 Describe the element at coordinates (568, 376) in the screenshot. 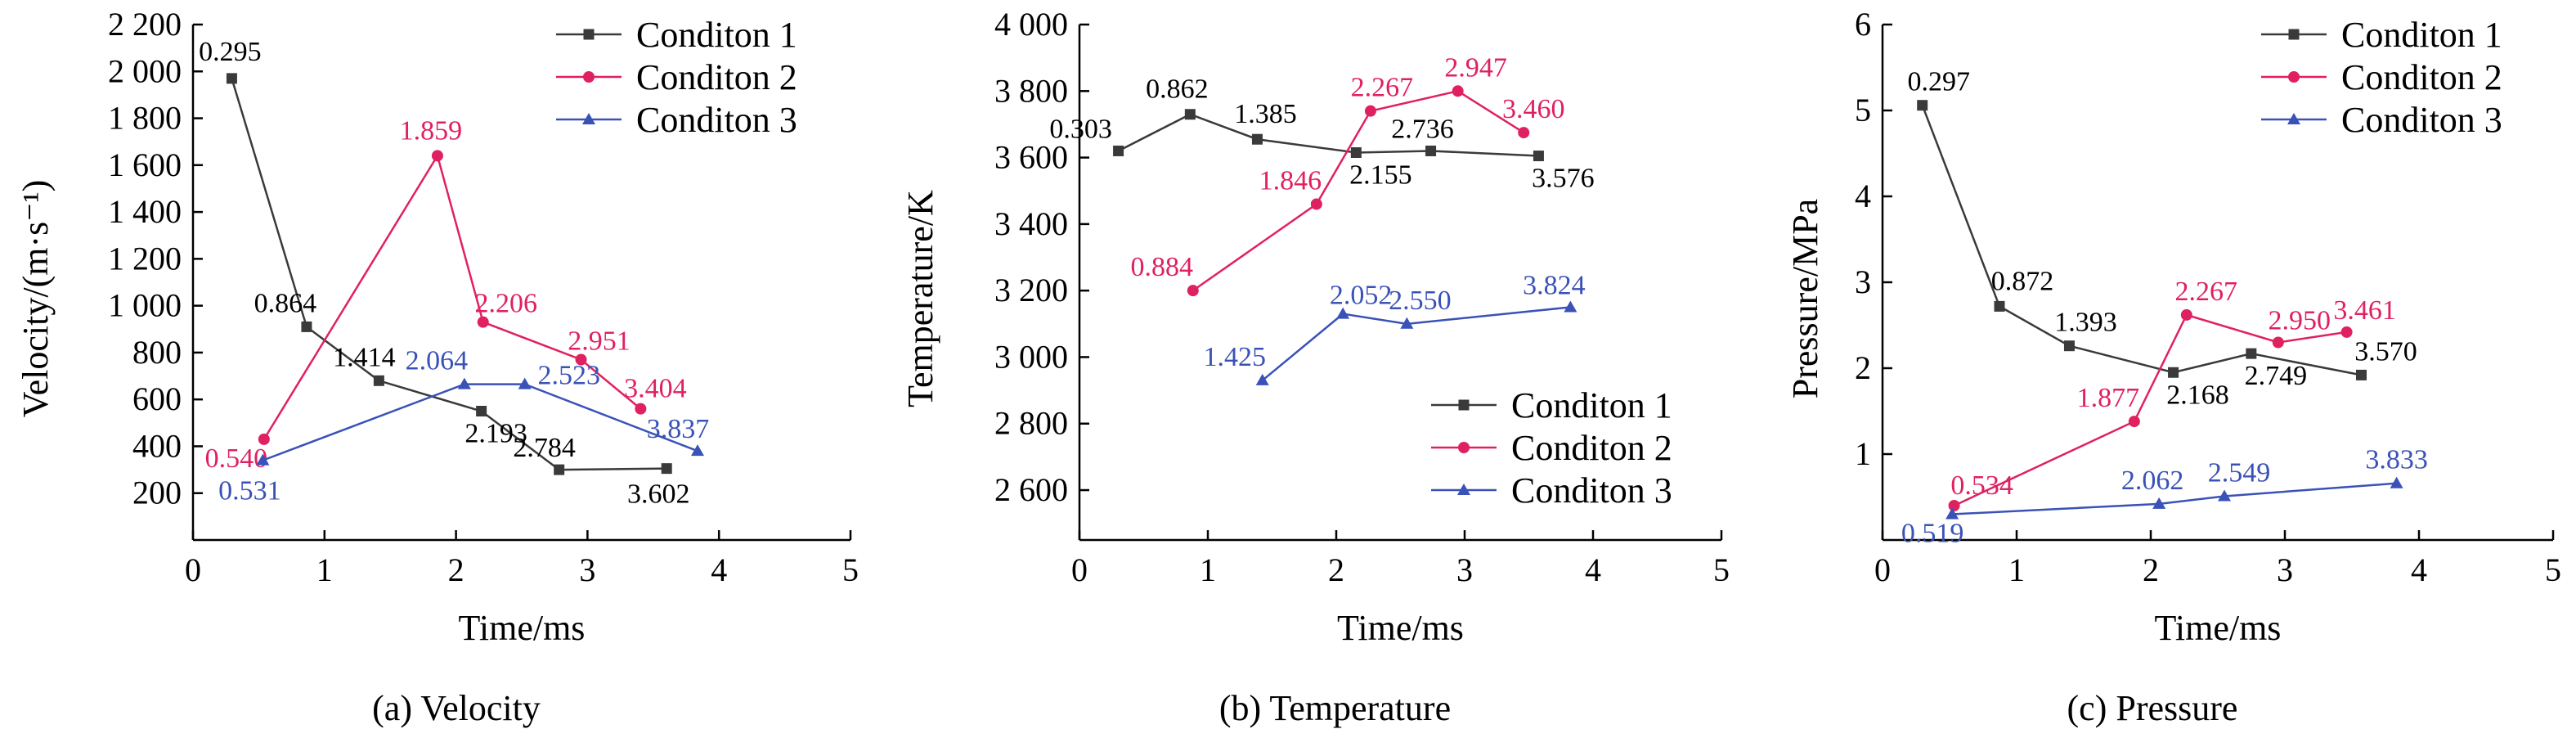

I see `data-label: 2.523` at that location.